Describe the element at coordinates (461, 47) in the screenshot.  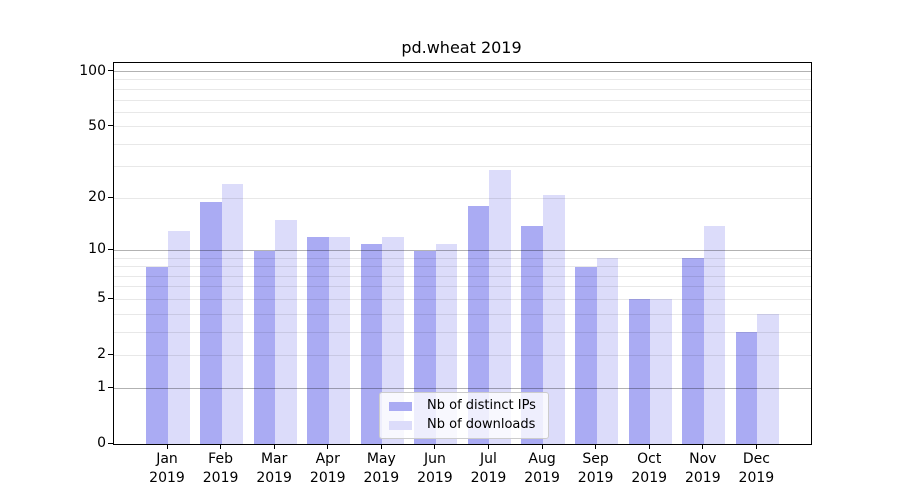
I see `chart-title: pd.wheat 2019` at that location.